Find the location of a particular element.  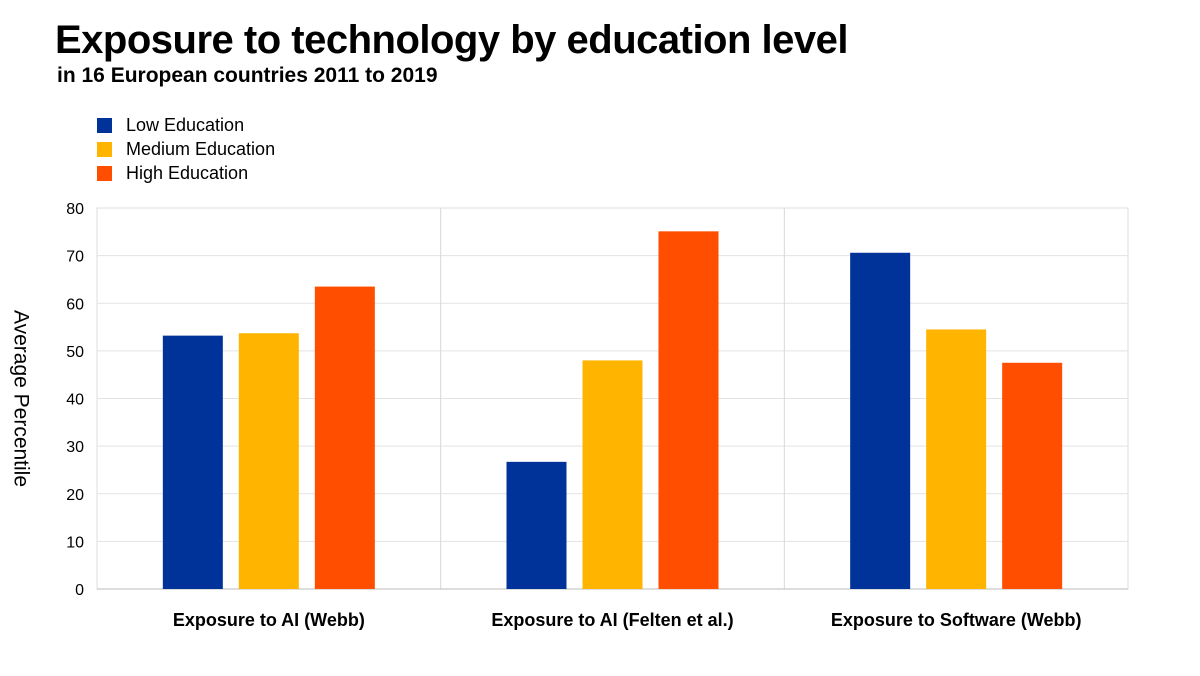

legend-label-high: High Education is located at coordinates (187, 172).